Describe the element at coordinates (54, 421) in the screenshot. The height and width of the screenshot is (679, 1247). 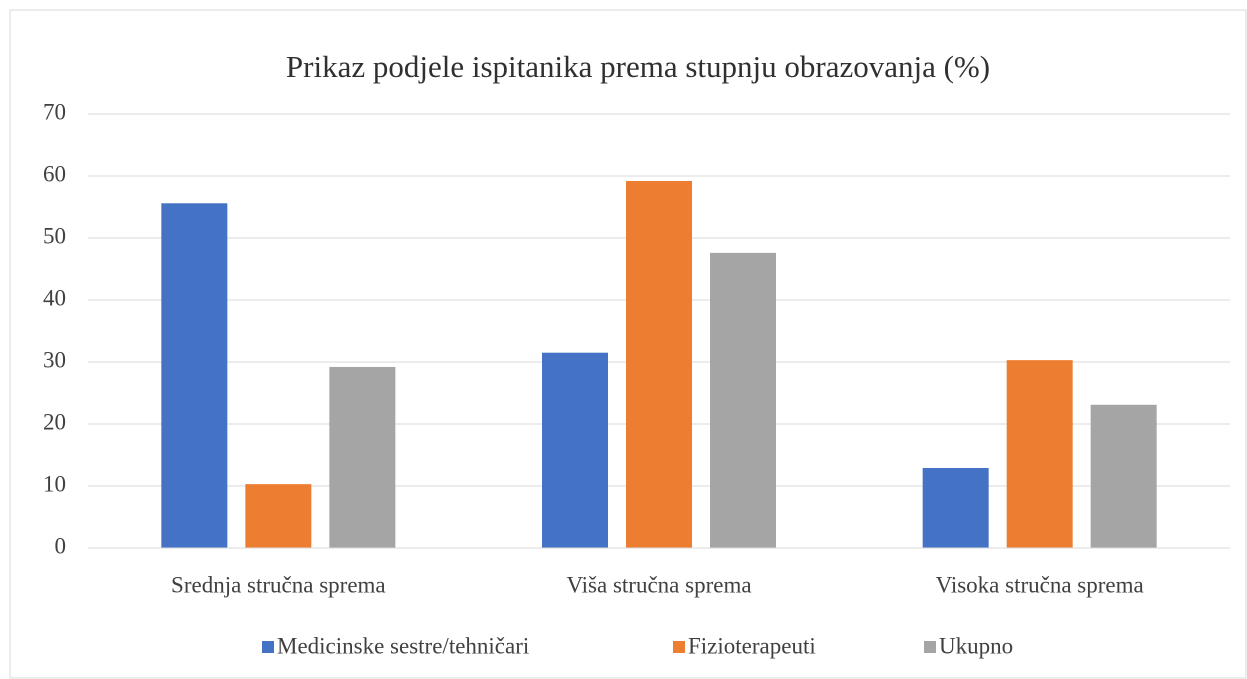
I see `y-tick-label: 20` at that location.